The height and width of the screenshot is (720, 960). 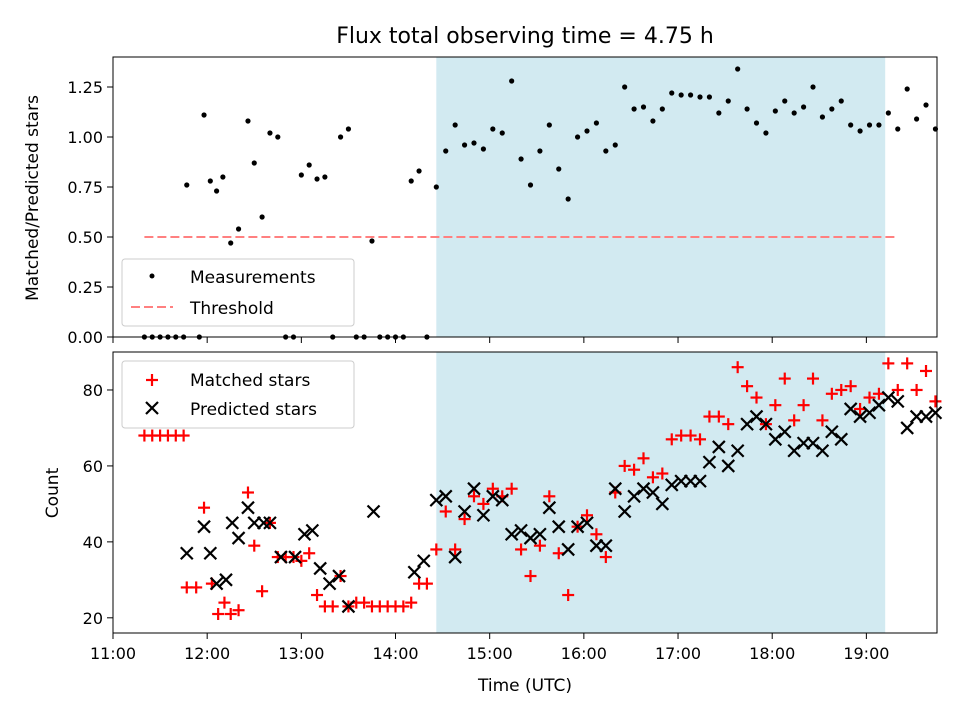 What do you see at coordinates (85, 87) in the screenshot?
I see `top-y-tick-label: 1.25` at bounding box center [85, 87].